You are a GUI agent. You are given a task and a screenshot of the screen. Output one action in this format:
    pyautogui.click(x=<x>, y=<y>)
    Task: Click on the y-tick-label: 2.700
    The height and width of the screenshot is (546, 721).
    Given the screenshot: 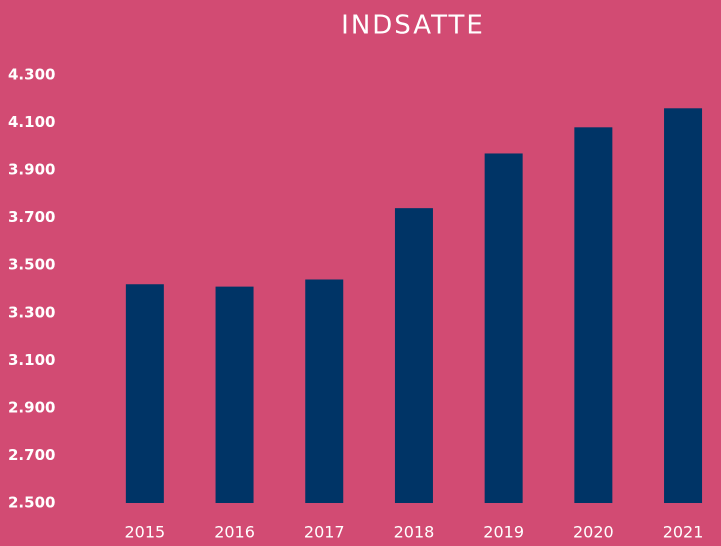 What is the action you would take?
    pyautogui.click(x=31, y=455)
    